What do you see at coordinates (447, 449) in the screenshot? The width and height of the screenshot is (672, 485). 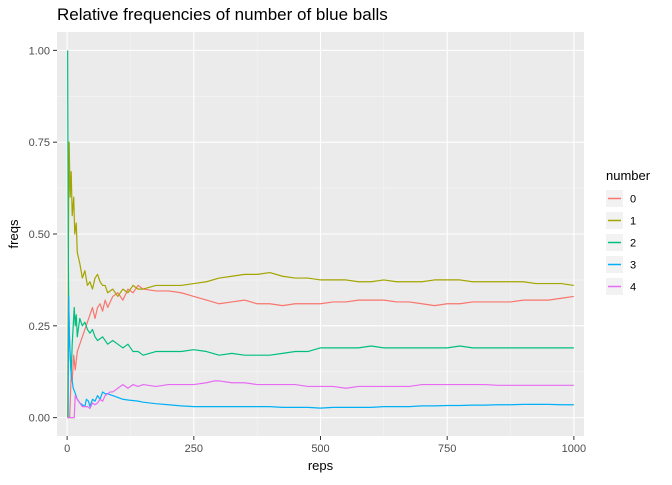 I see `x-tick-label: 750` at bounding box center [447, 449].